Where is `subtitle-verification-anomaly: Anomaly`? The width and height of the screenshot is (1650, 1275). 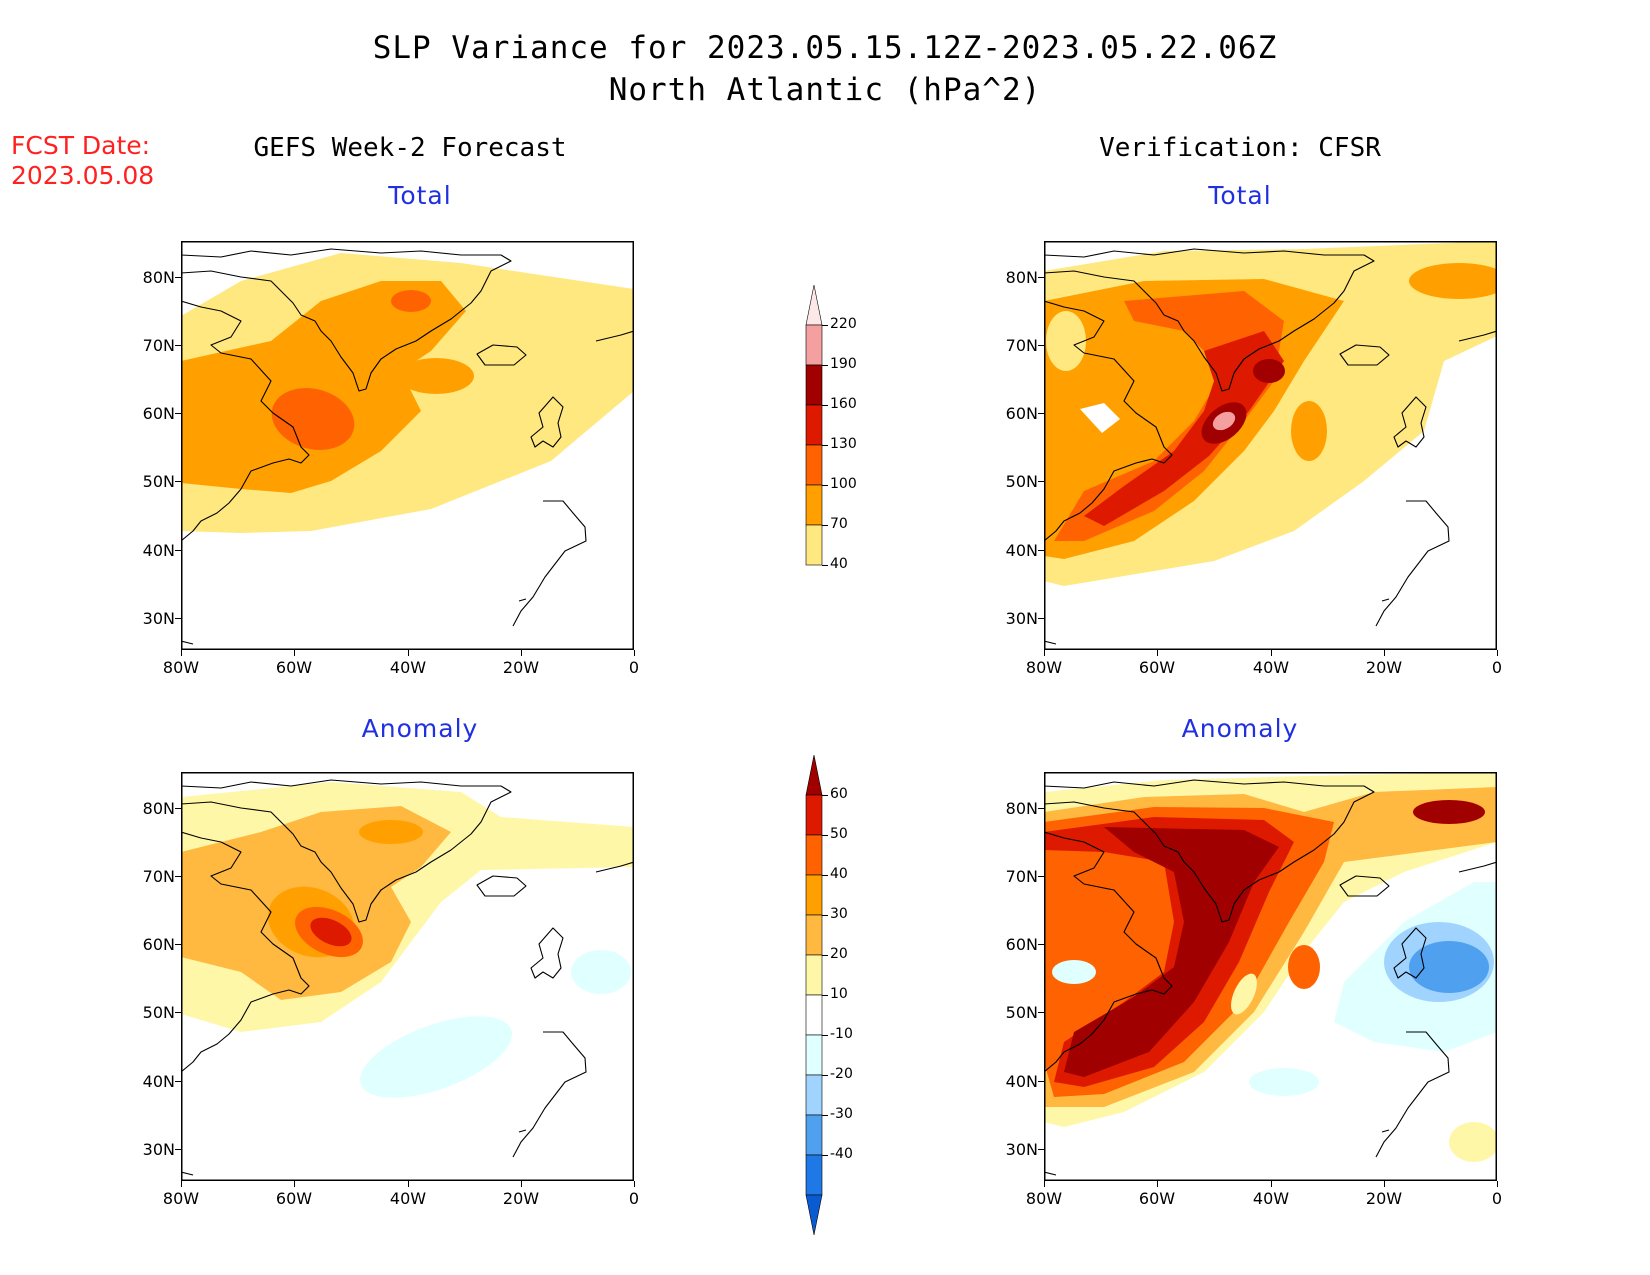 subtitle-verification-anomaly: Anomaly is located at coordinates (1240, 728).